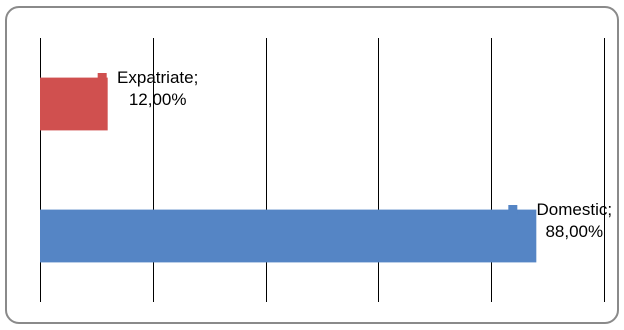 This screenshot has height=330, width=624. I want to click on data-label-name-domestic: Domestic;, so click(575, 209).